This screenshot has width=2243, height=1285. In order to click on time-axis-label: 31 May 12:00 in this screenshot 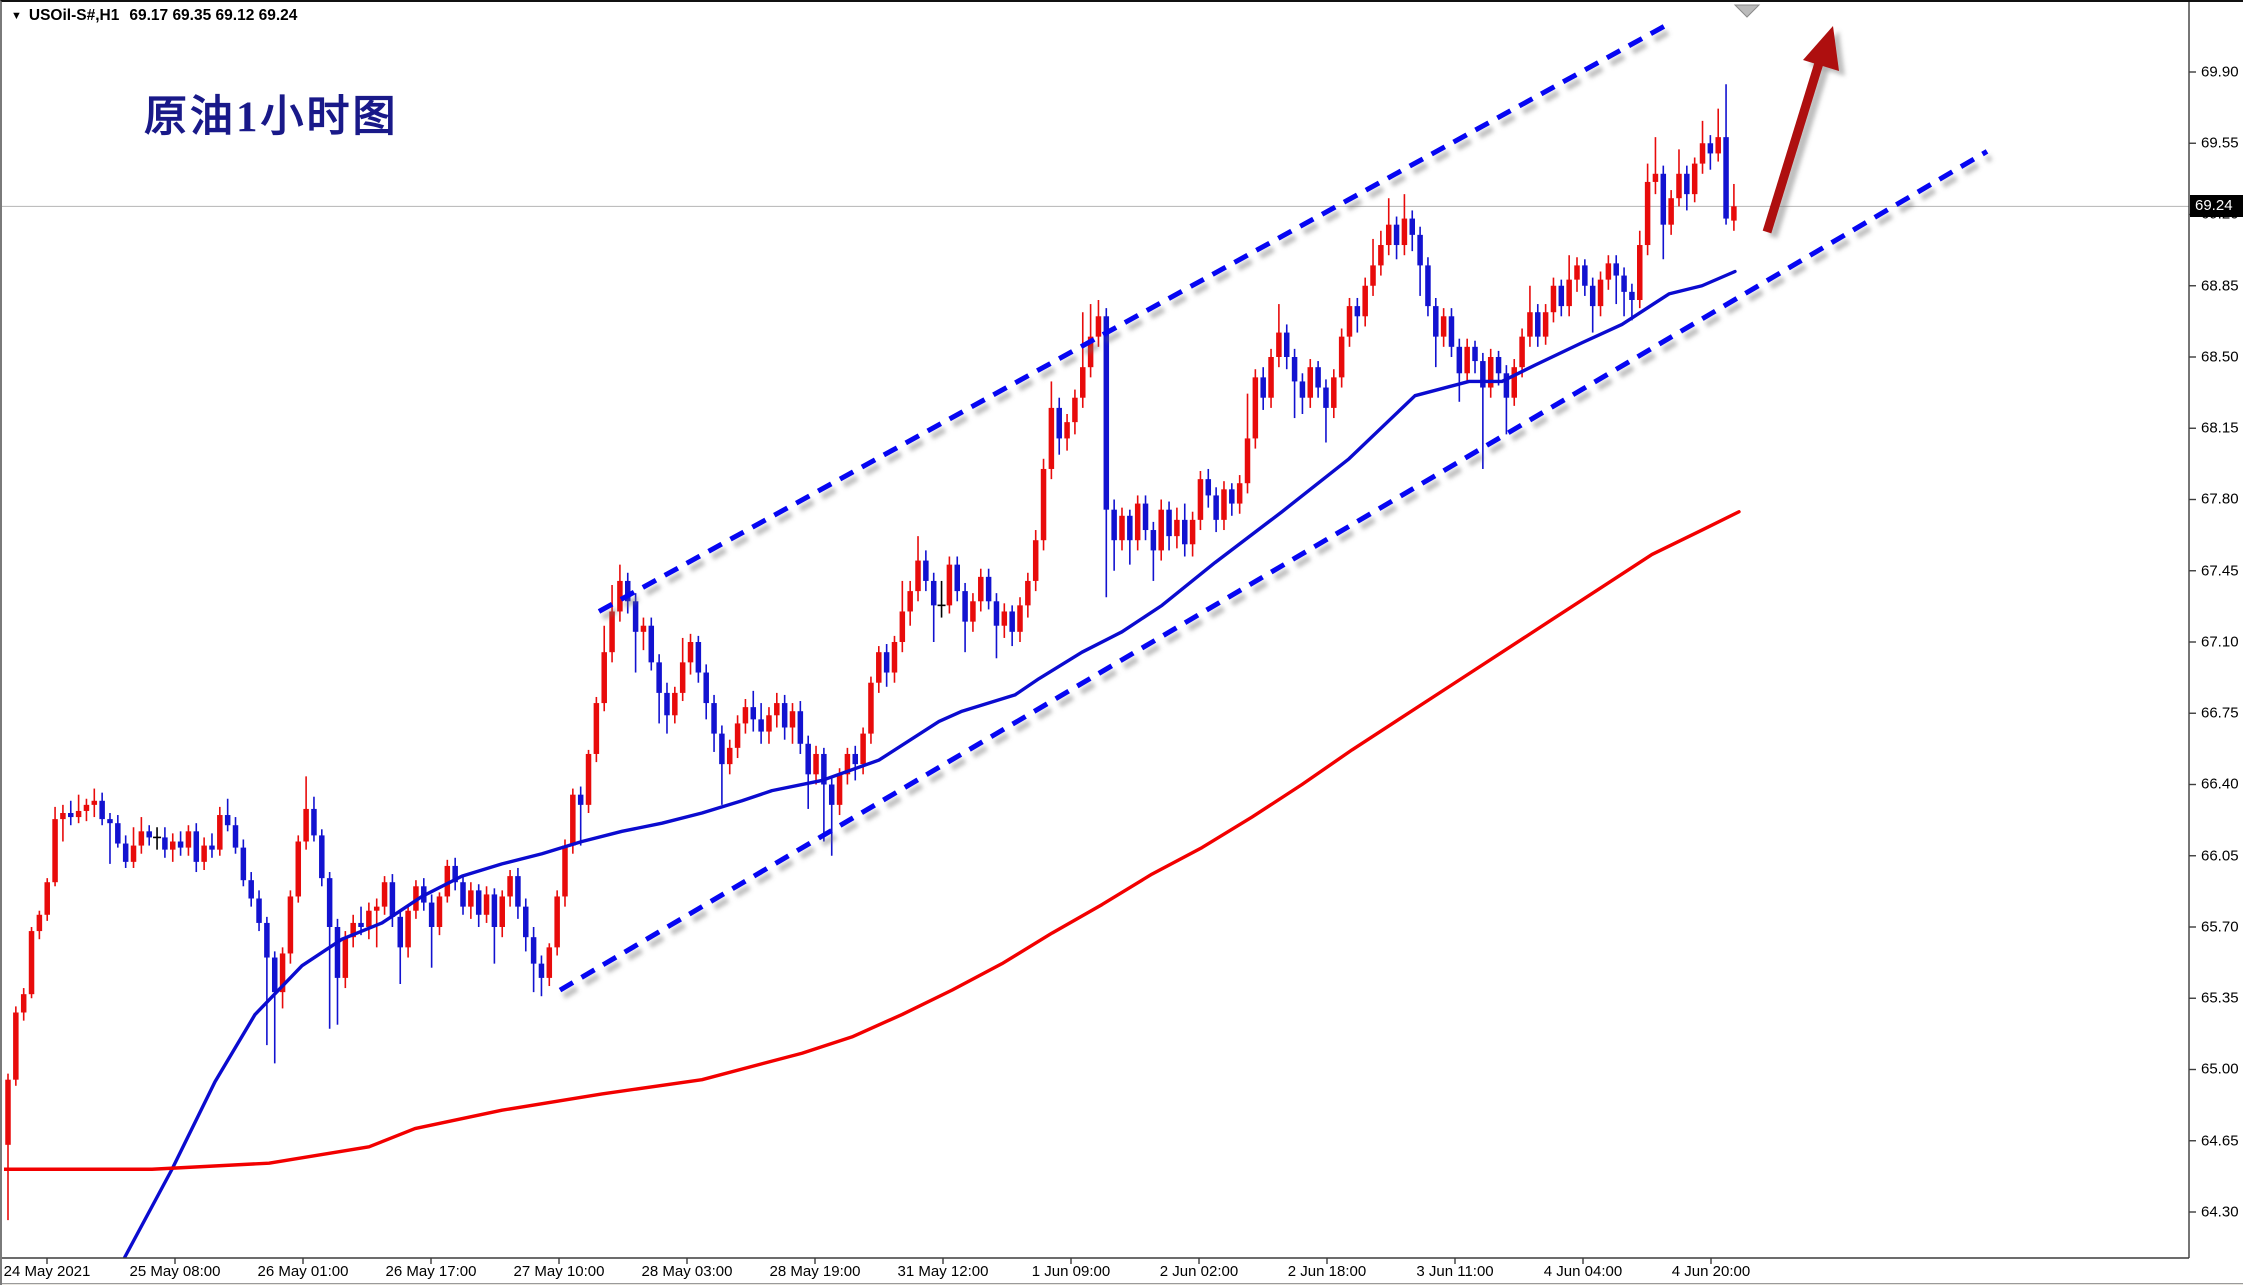, I will do `click(943, 1271)`.